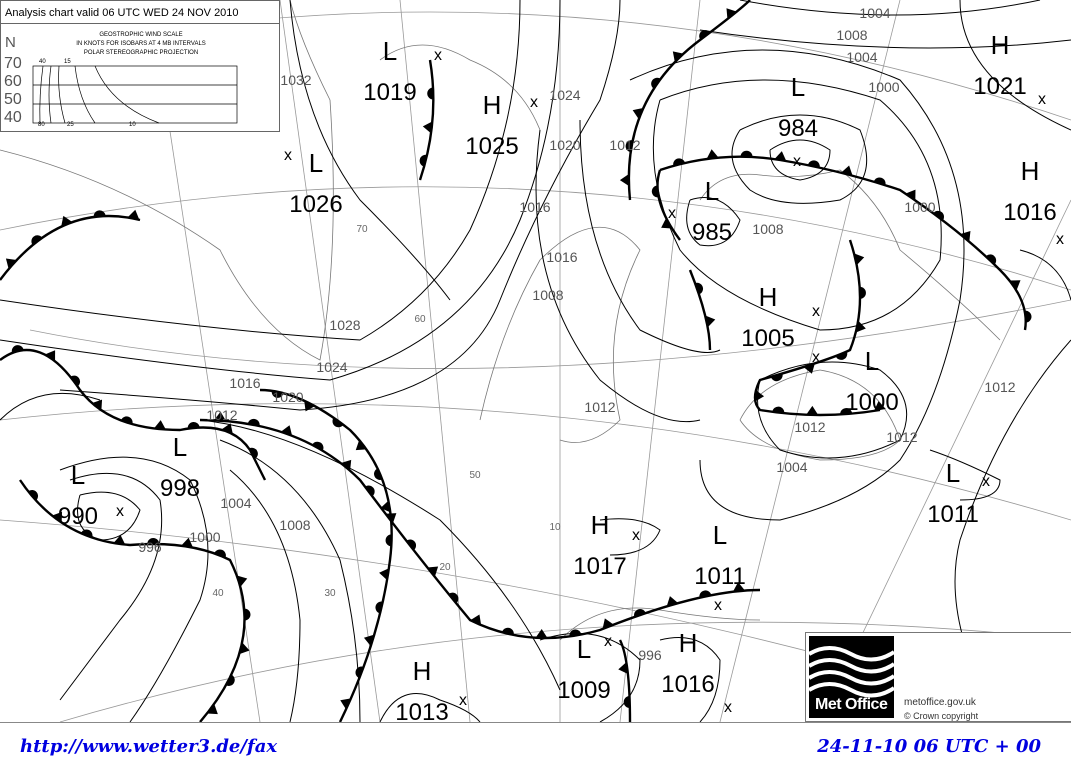 The image size is (1071, 759). I want to click on pressure-value: 998, so click(180, 488).